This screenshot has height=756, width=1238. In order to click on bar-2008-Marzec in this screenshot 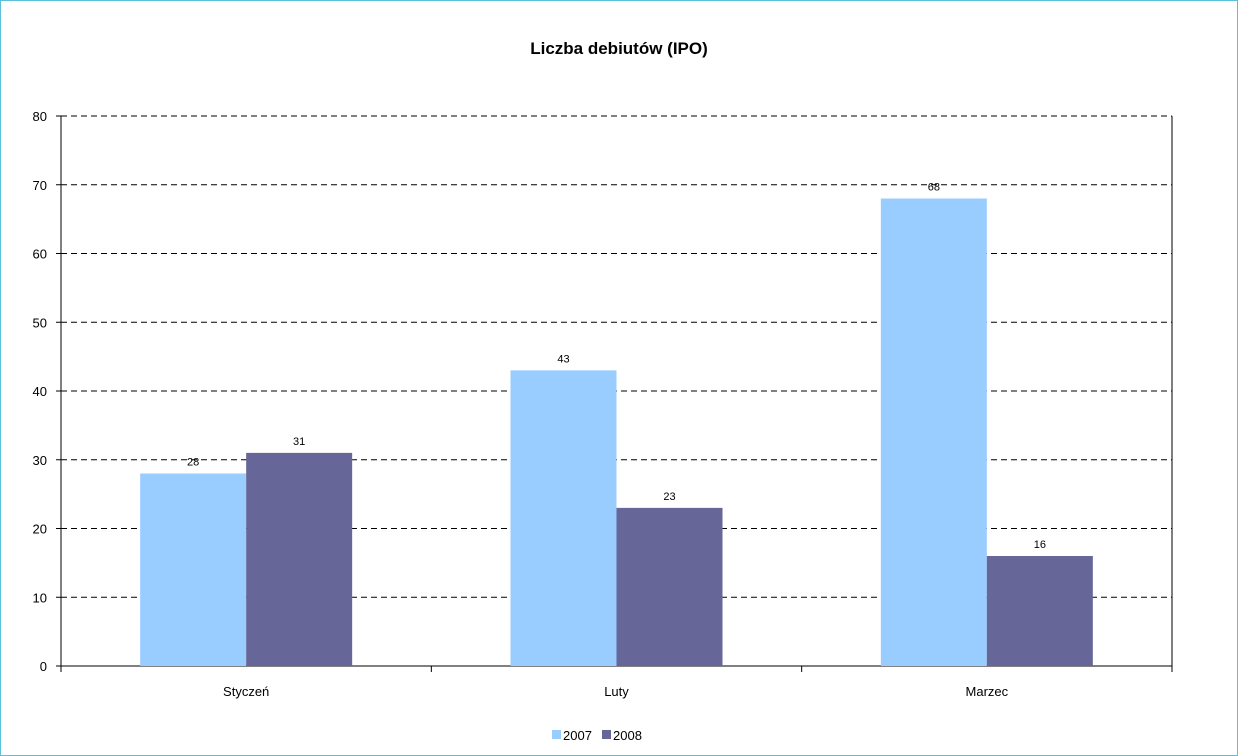, I will do `click(1039, 611)`.